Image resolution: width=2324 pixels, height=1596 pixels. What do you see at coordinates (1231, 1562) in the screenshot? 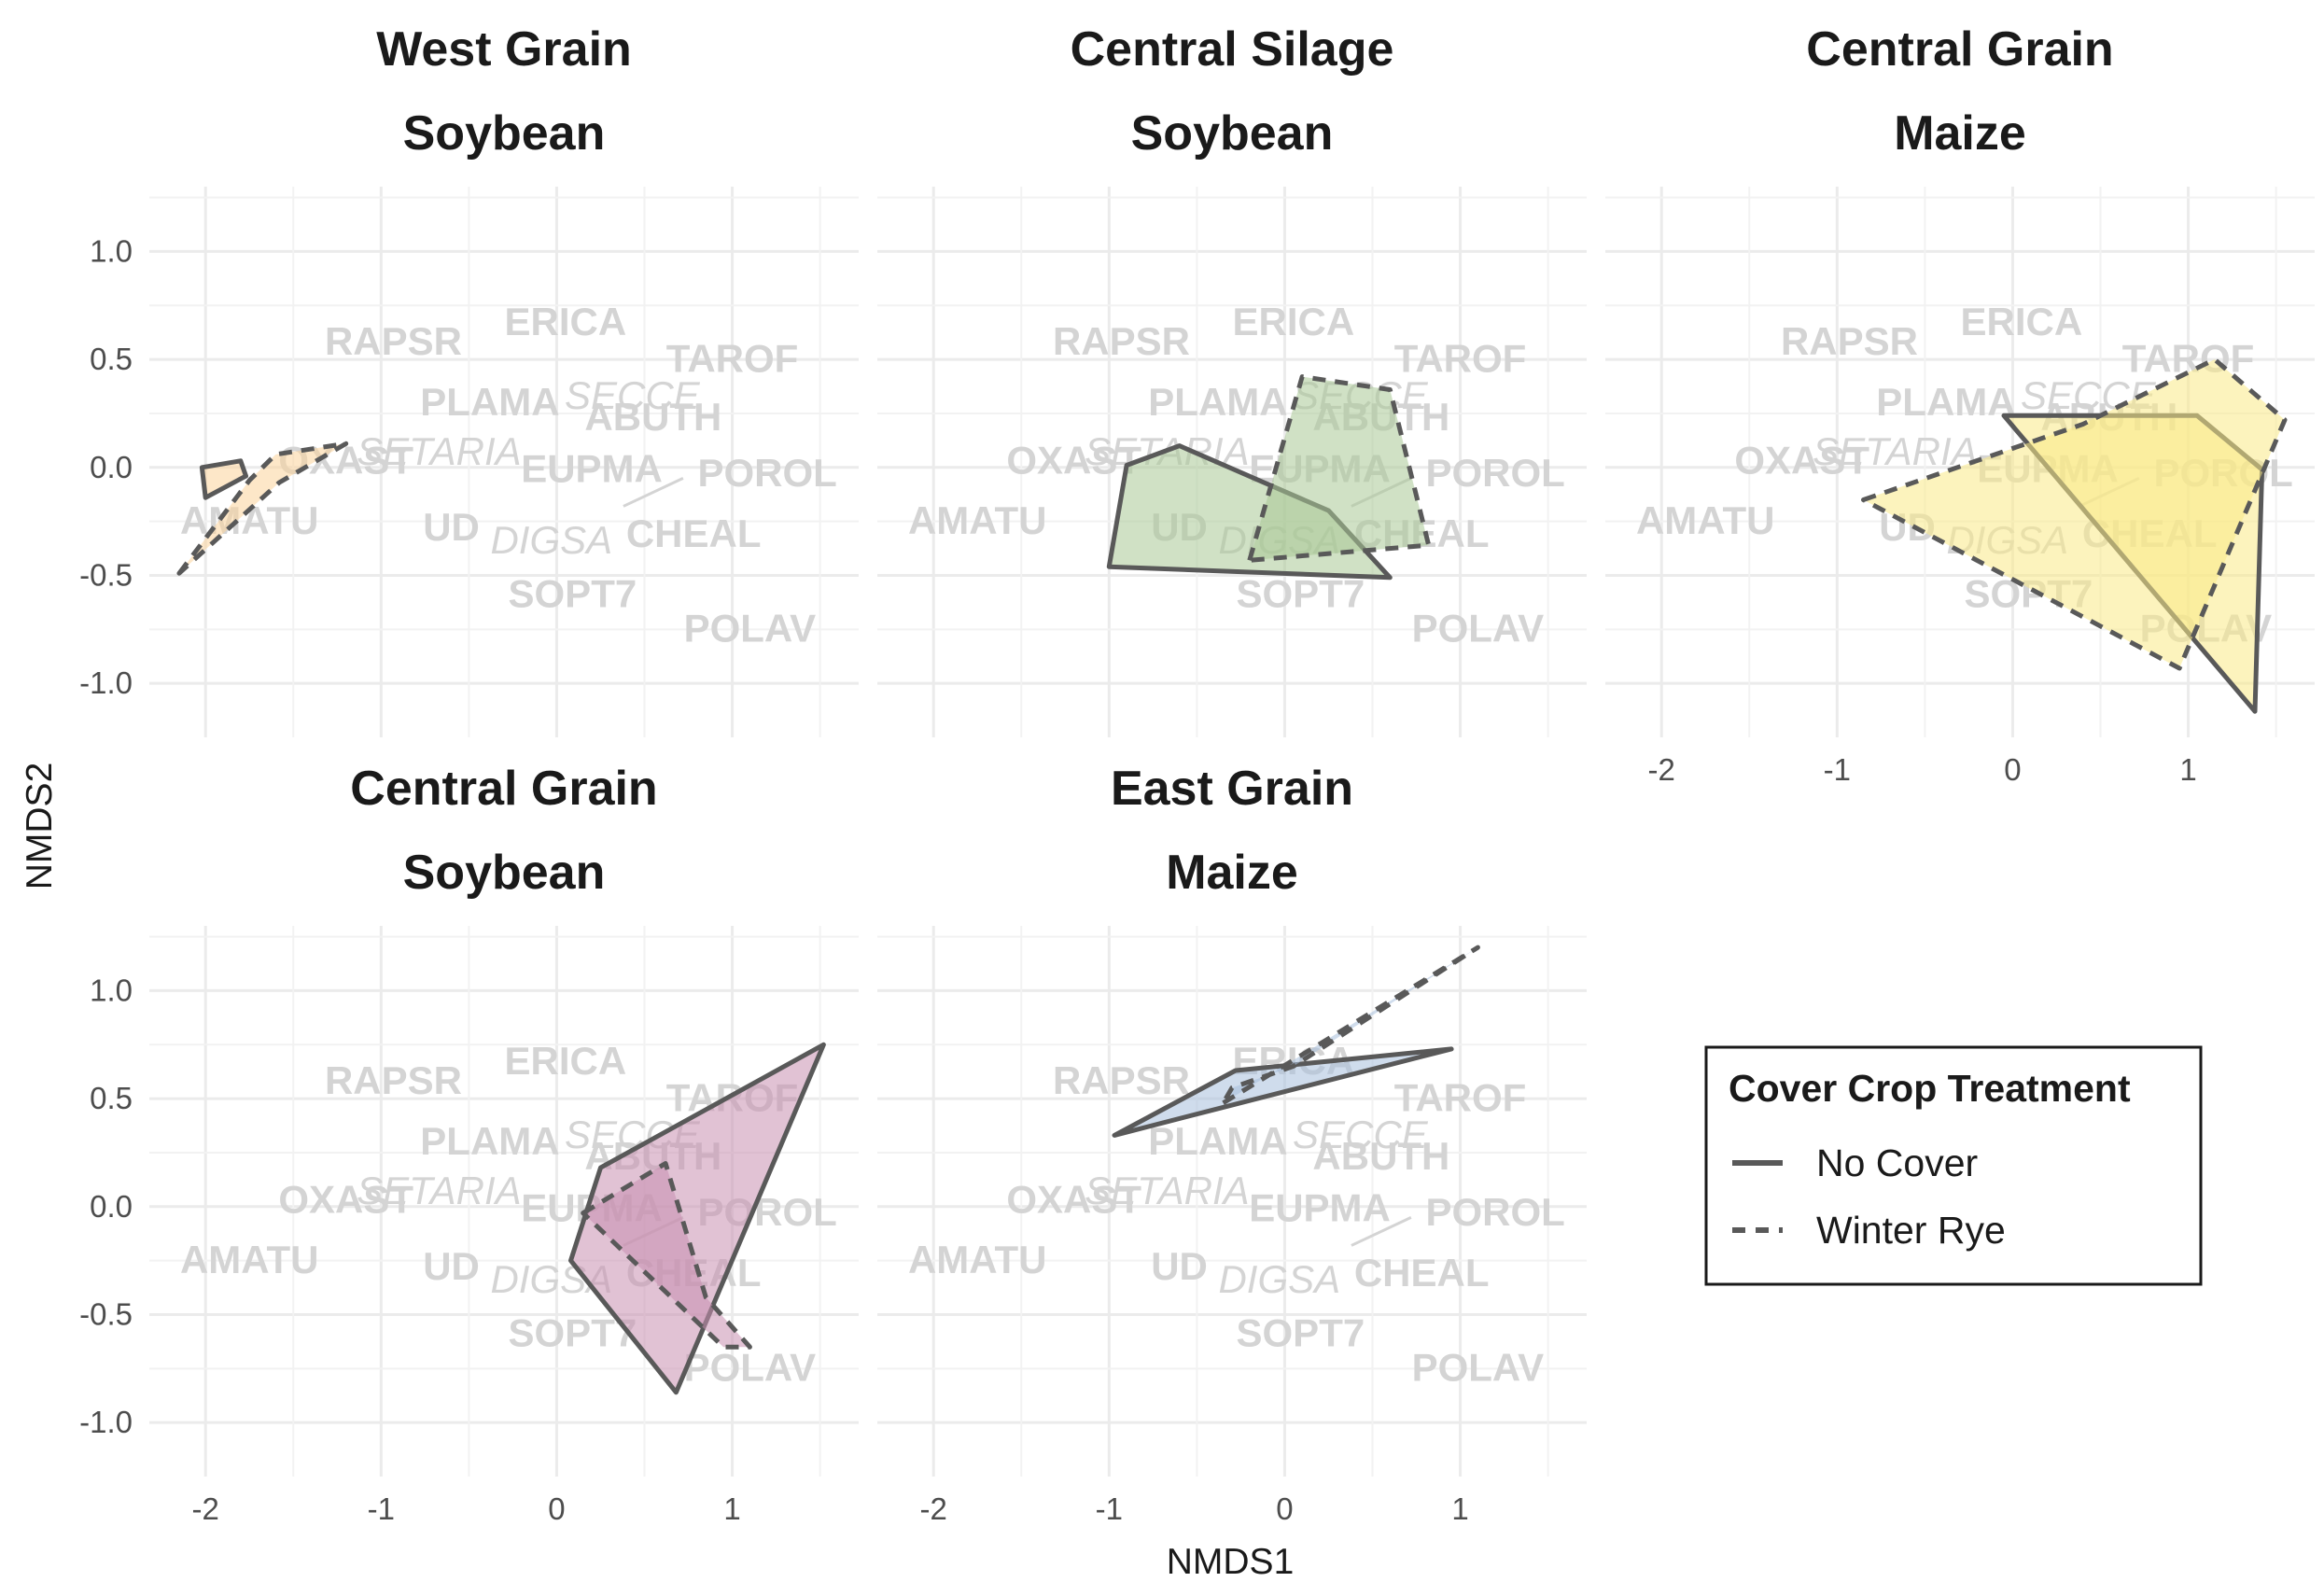
I see `x-axis-title: NMDS1` at bounding box center [1231, 1562].